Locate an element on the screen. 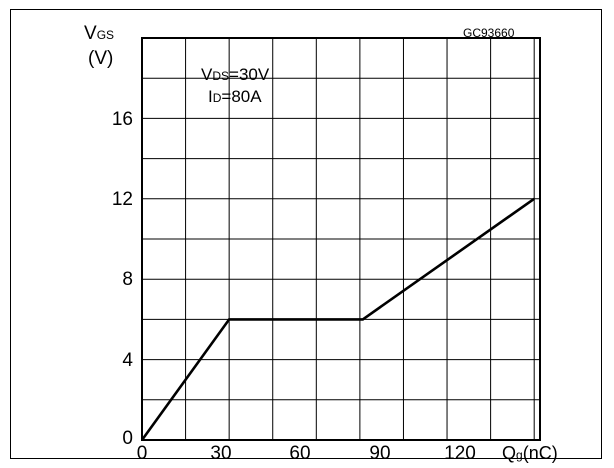 The height and width of the screenshot is (468, 614). x-tick-label: 90 is located at coordinates (380, 453).